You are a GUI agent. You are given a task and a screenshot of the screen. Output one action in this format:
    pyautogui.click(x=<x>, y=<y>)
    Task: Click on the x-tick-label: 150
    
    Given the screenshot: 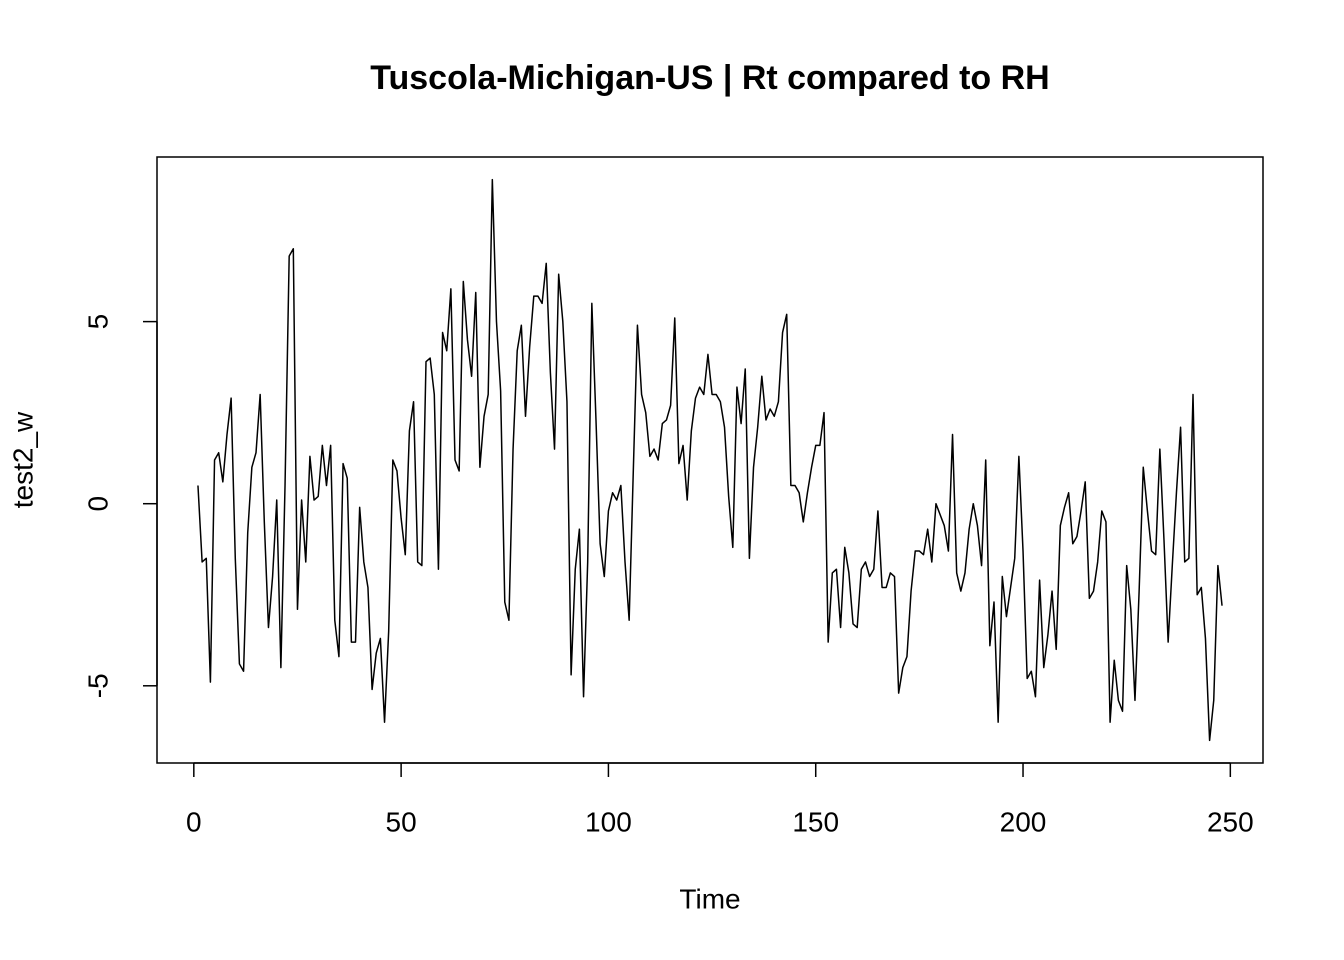 What is the action you would take?
    pyautogui.click(x=815, y=821)
    